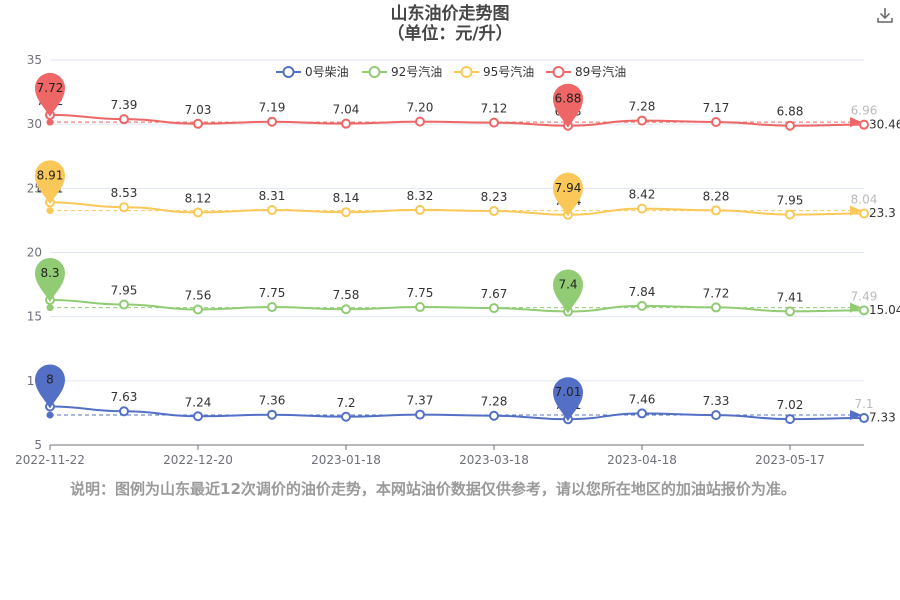 This screenshot has width=900, height=600. Describe the element at coordinates (124, 397) in the screenshot. I see `data-label: 7.63` at that location.